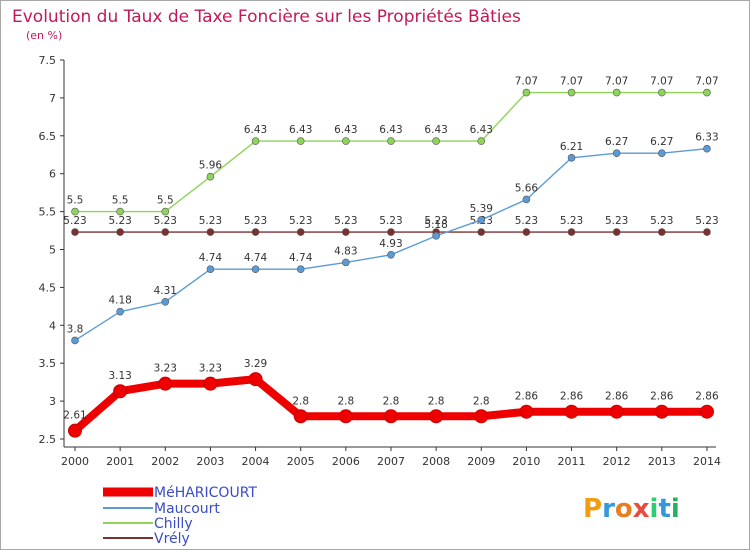 Image resolution: width=750 pixels, height=550 pixels. Describe the element at coordinates (148, 524) in the screenshot. I see `legend-item-2: Chilly` at that location.